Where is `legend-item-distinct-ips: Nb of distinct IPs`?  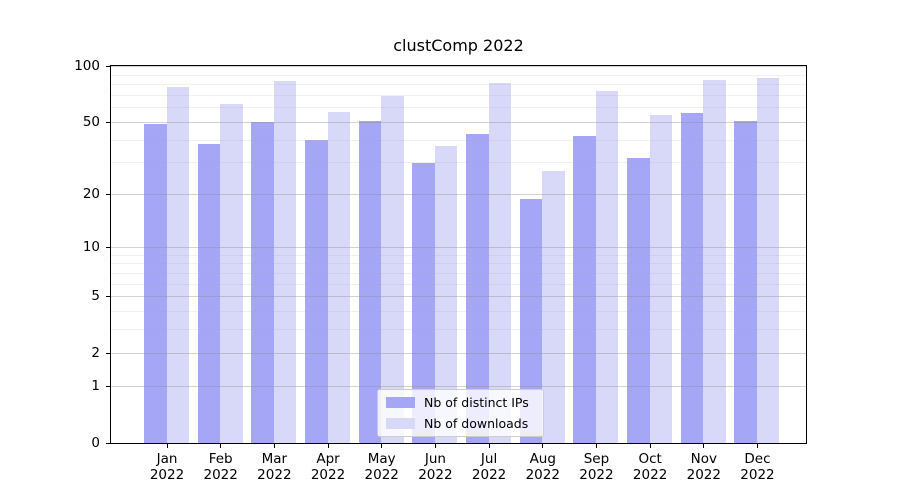
legend-item-distinct-ips: Nb of distinct IPs is located at coordinates (460, 402).